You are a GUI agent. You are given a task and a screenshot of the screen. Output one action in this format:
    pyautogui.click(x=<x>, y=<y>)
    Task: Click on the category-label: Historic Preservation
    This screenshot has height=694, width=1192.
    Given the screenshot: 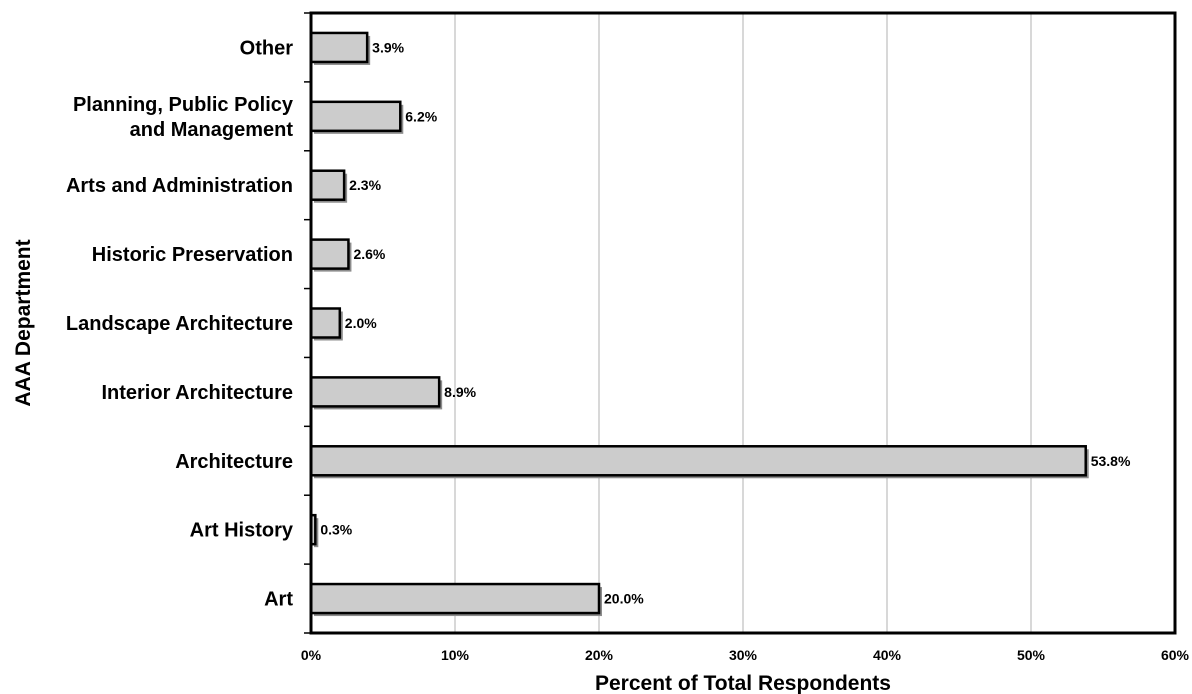 What is the action you would take?
    pyautogui.click(x=192, y=255)
    